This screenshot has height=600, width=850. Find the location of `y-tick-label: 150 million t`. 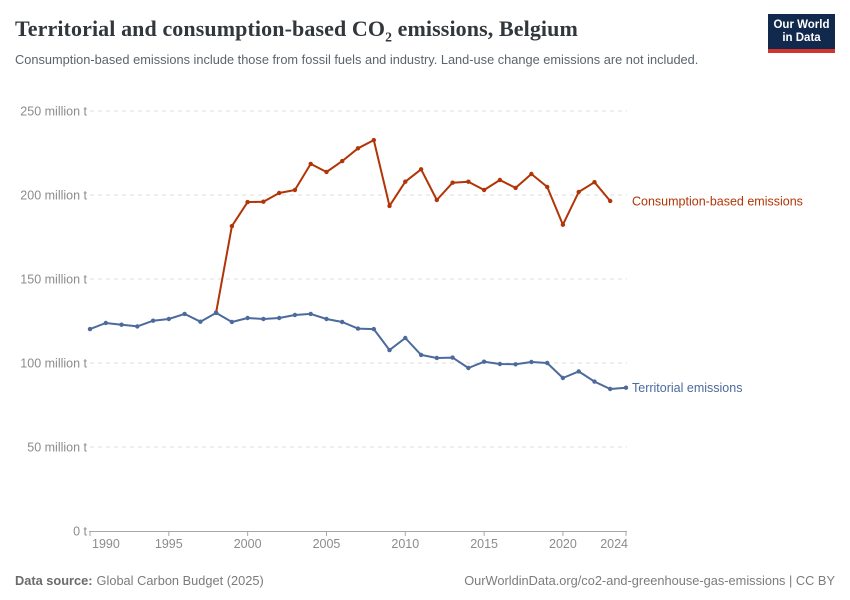

y-tick-label: 150 million t is located at coordinates (53, 280).